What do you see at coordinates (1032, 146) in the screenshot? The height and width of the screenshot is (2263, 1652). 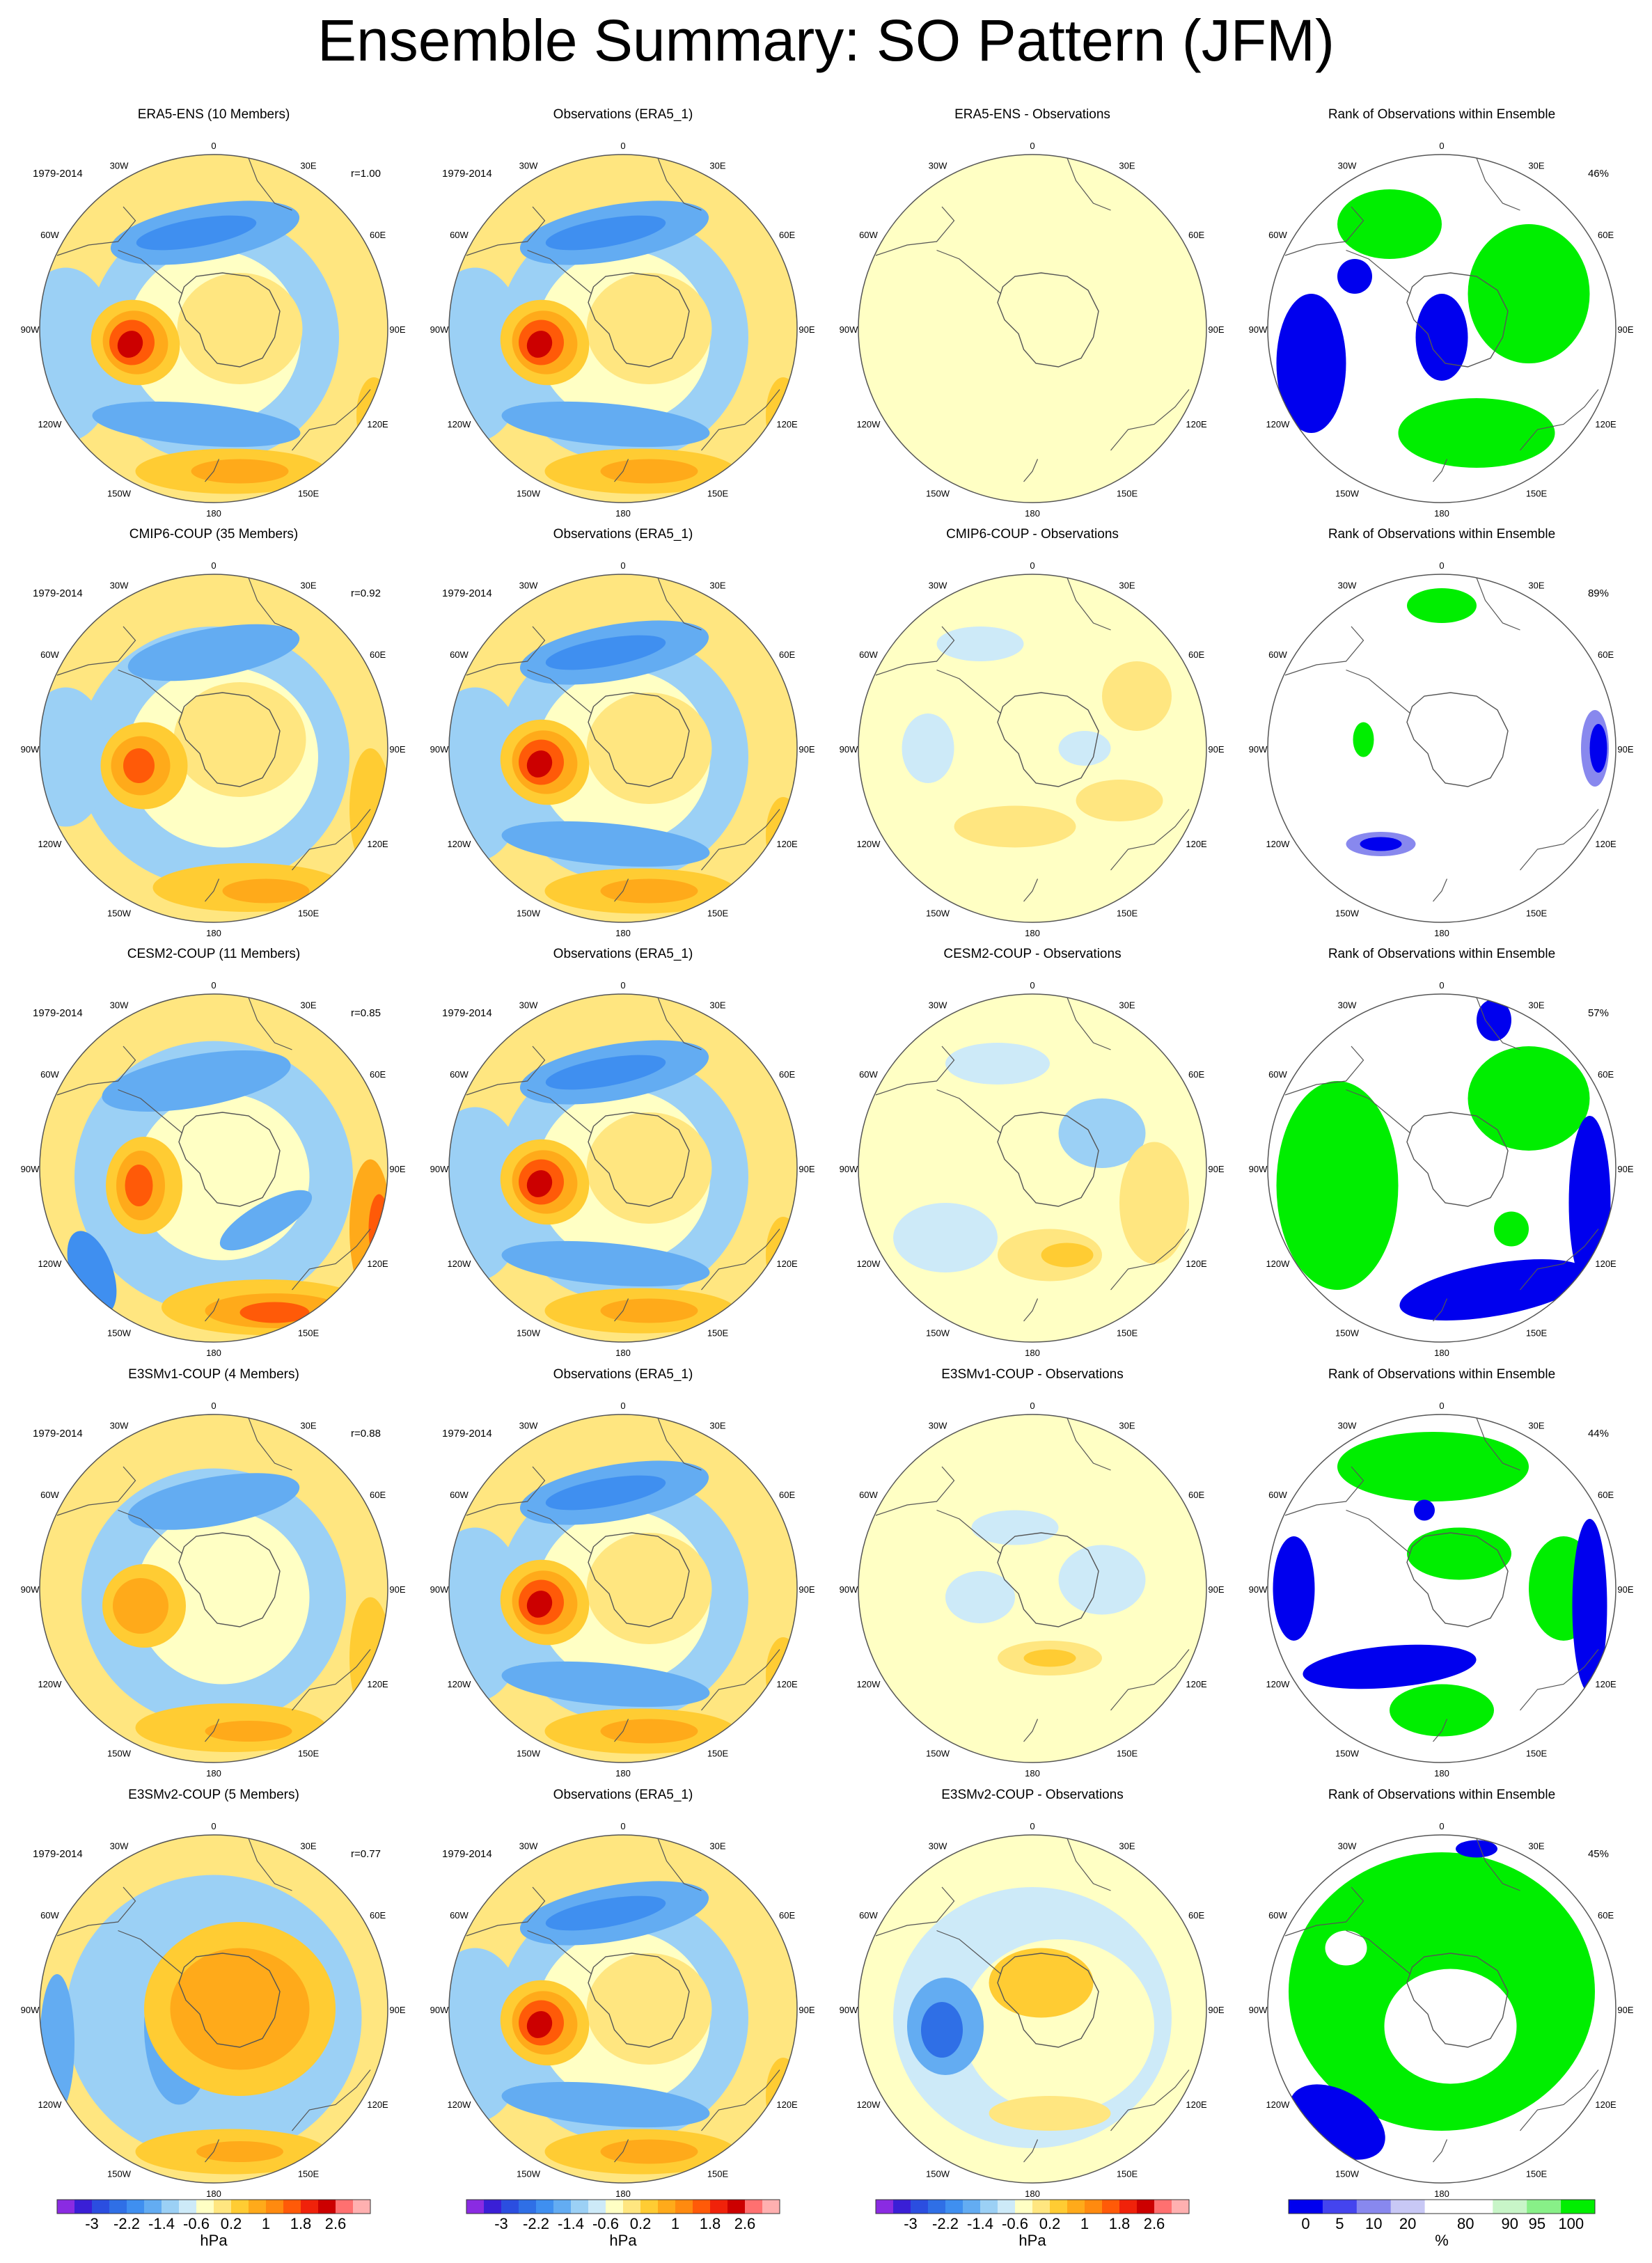 I see `longitude-label: 0` at bounding box center [1032, 146].